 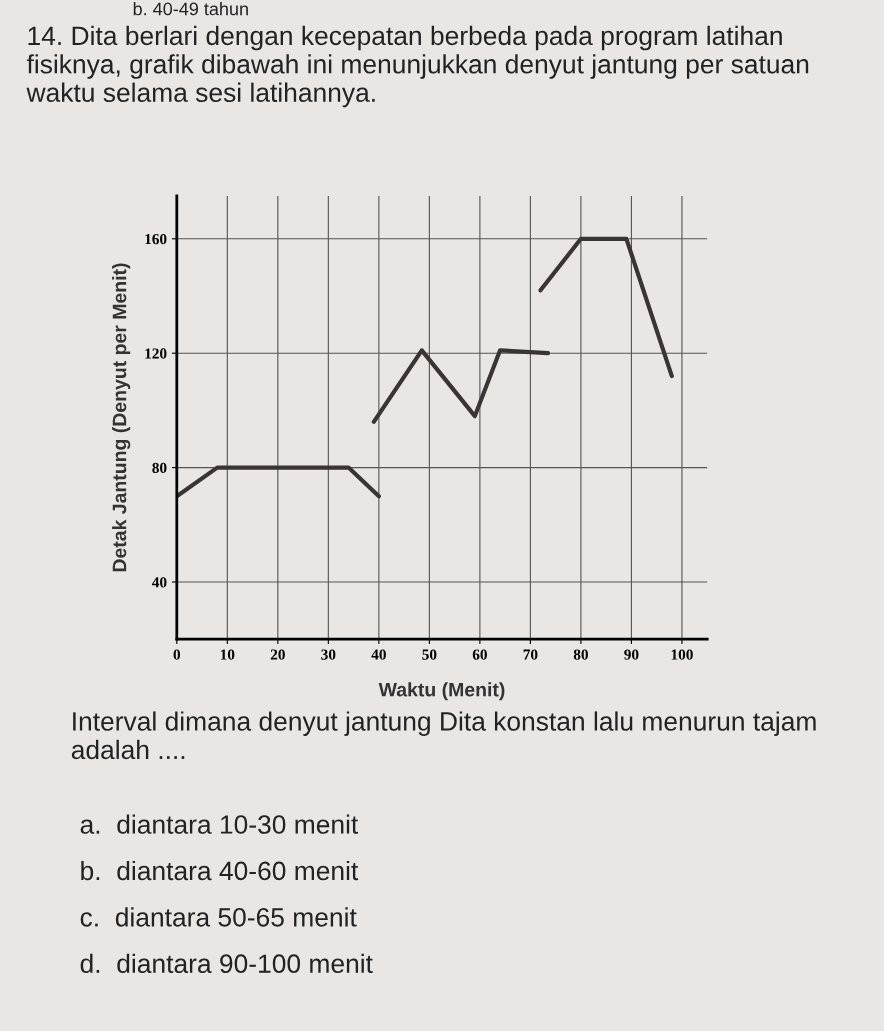 What do you see at coordinates (631, 654) in the screenshot?
I see `x-tick-label: 90` at bounding box center [631, 654].